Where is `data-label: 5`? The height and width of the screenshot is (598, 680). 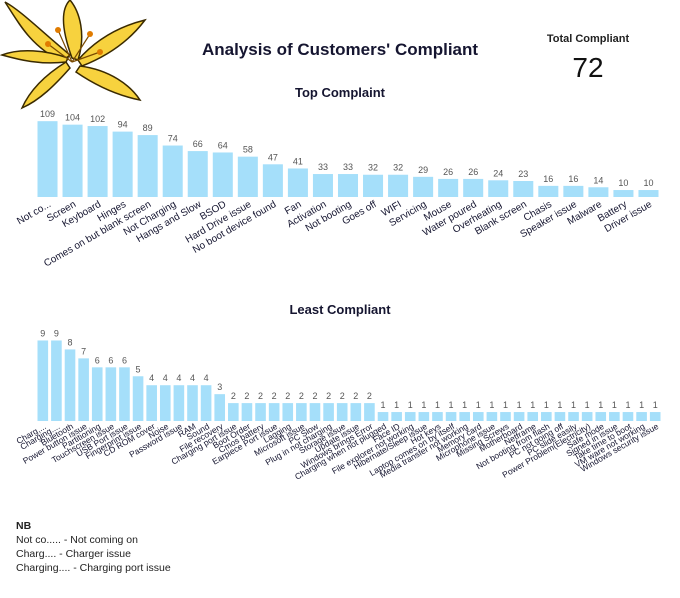
data-label: 5 is located at coordinates (138, 369).